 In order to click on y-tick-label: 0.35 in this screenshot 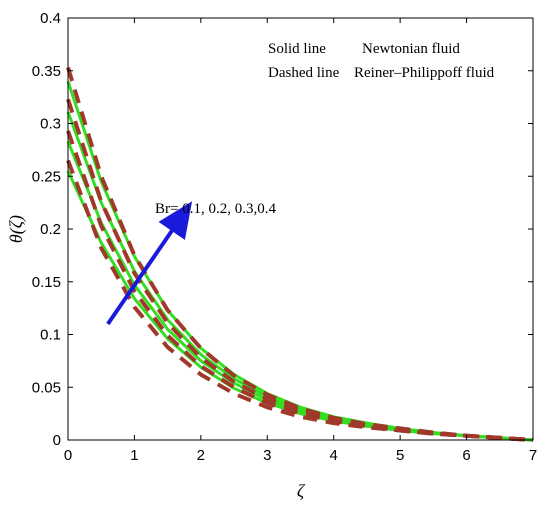, I will do `click(46, 71)`.